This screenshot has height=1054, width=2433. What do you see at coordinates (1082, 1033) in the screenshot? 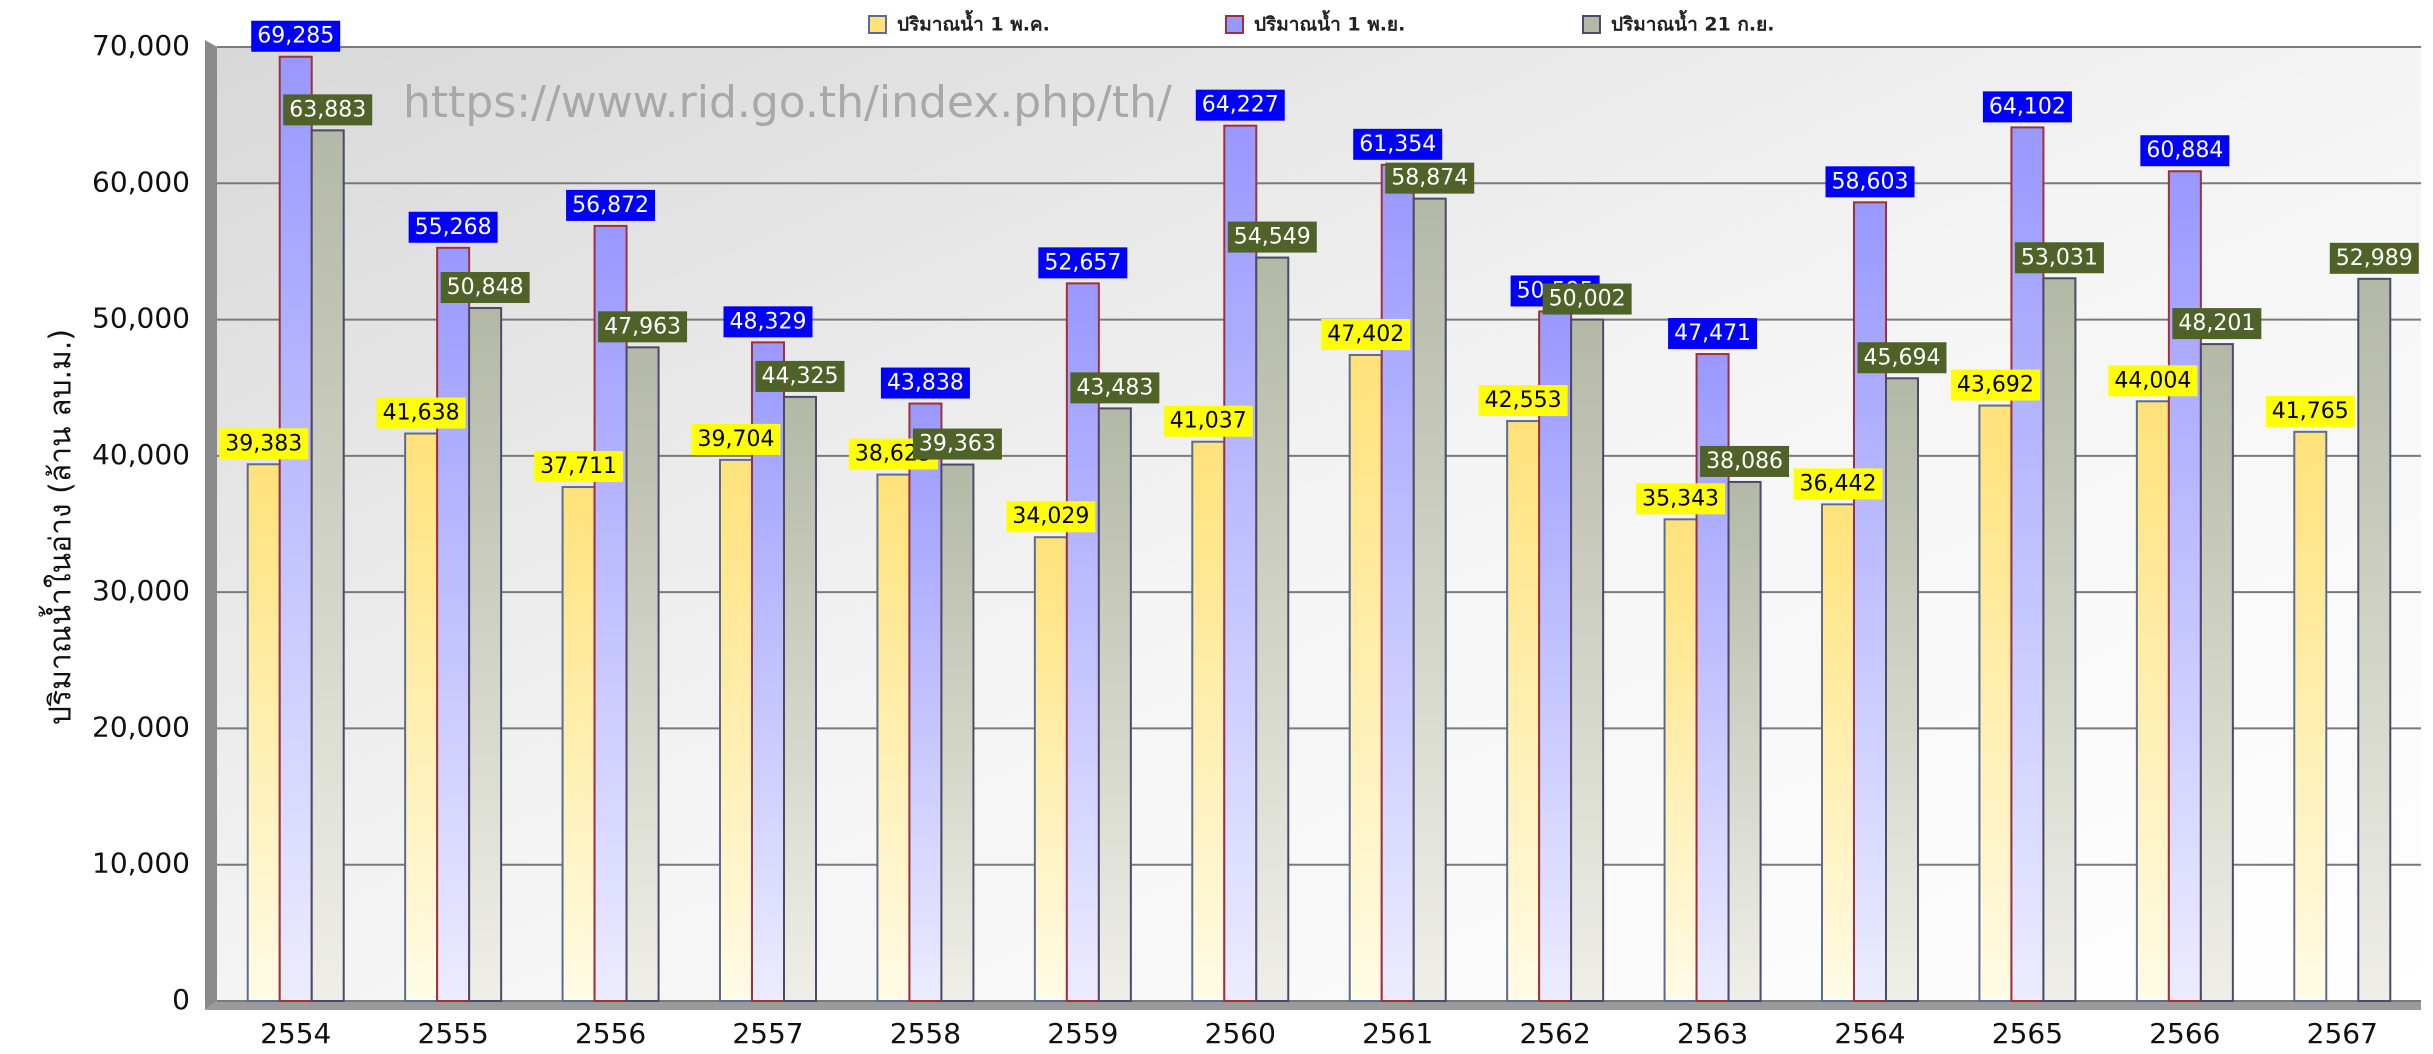
I see `x-tick-label: 2559` at bounding box center [1082, 1033].